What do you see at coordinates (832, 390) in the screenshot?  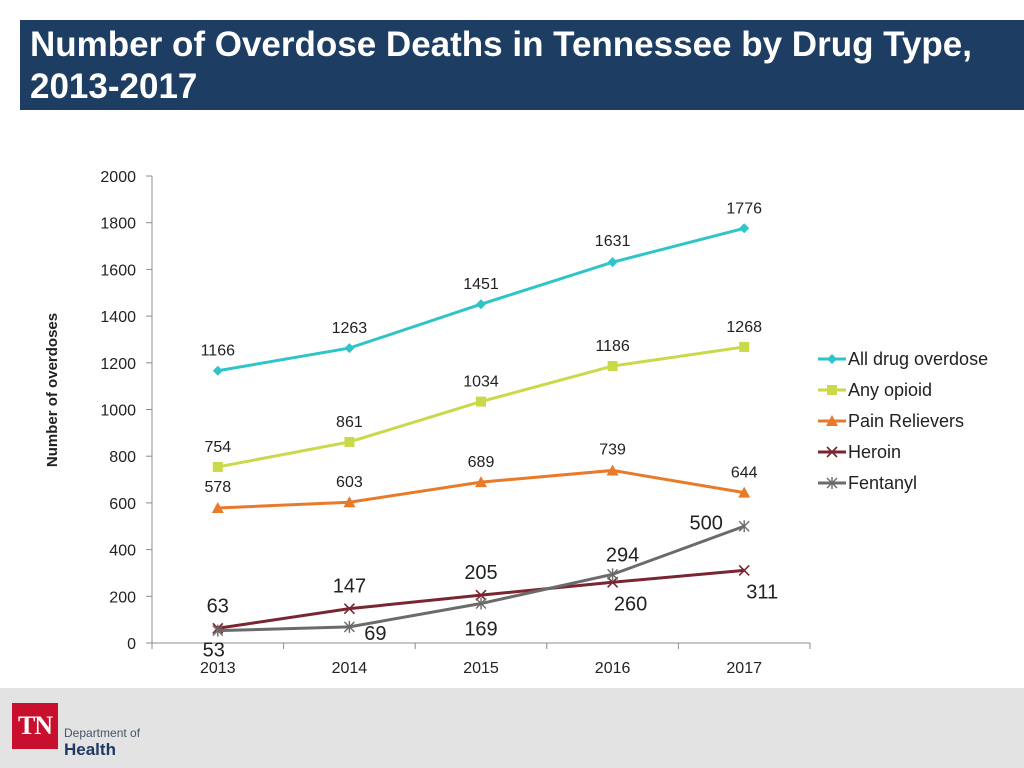 I see `legend-marker-any-opioid` at bounding box center [832, 390].